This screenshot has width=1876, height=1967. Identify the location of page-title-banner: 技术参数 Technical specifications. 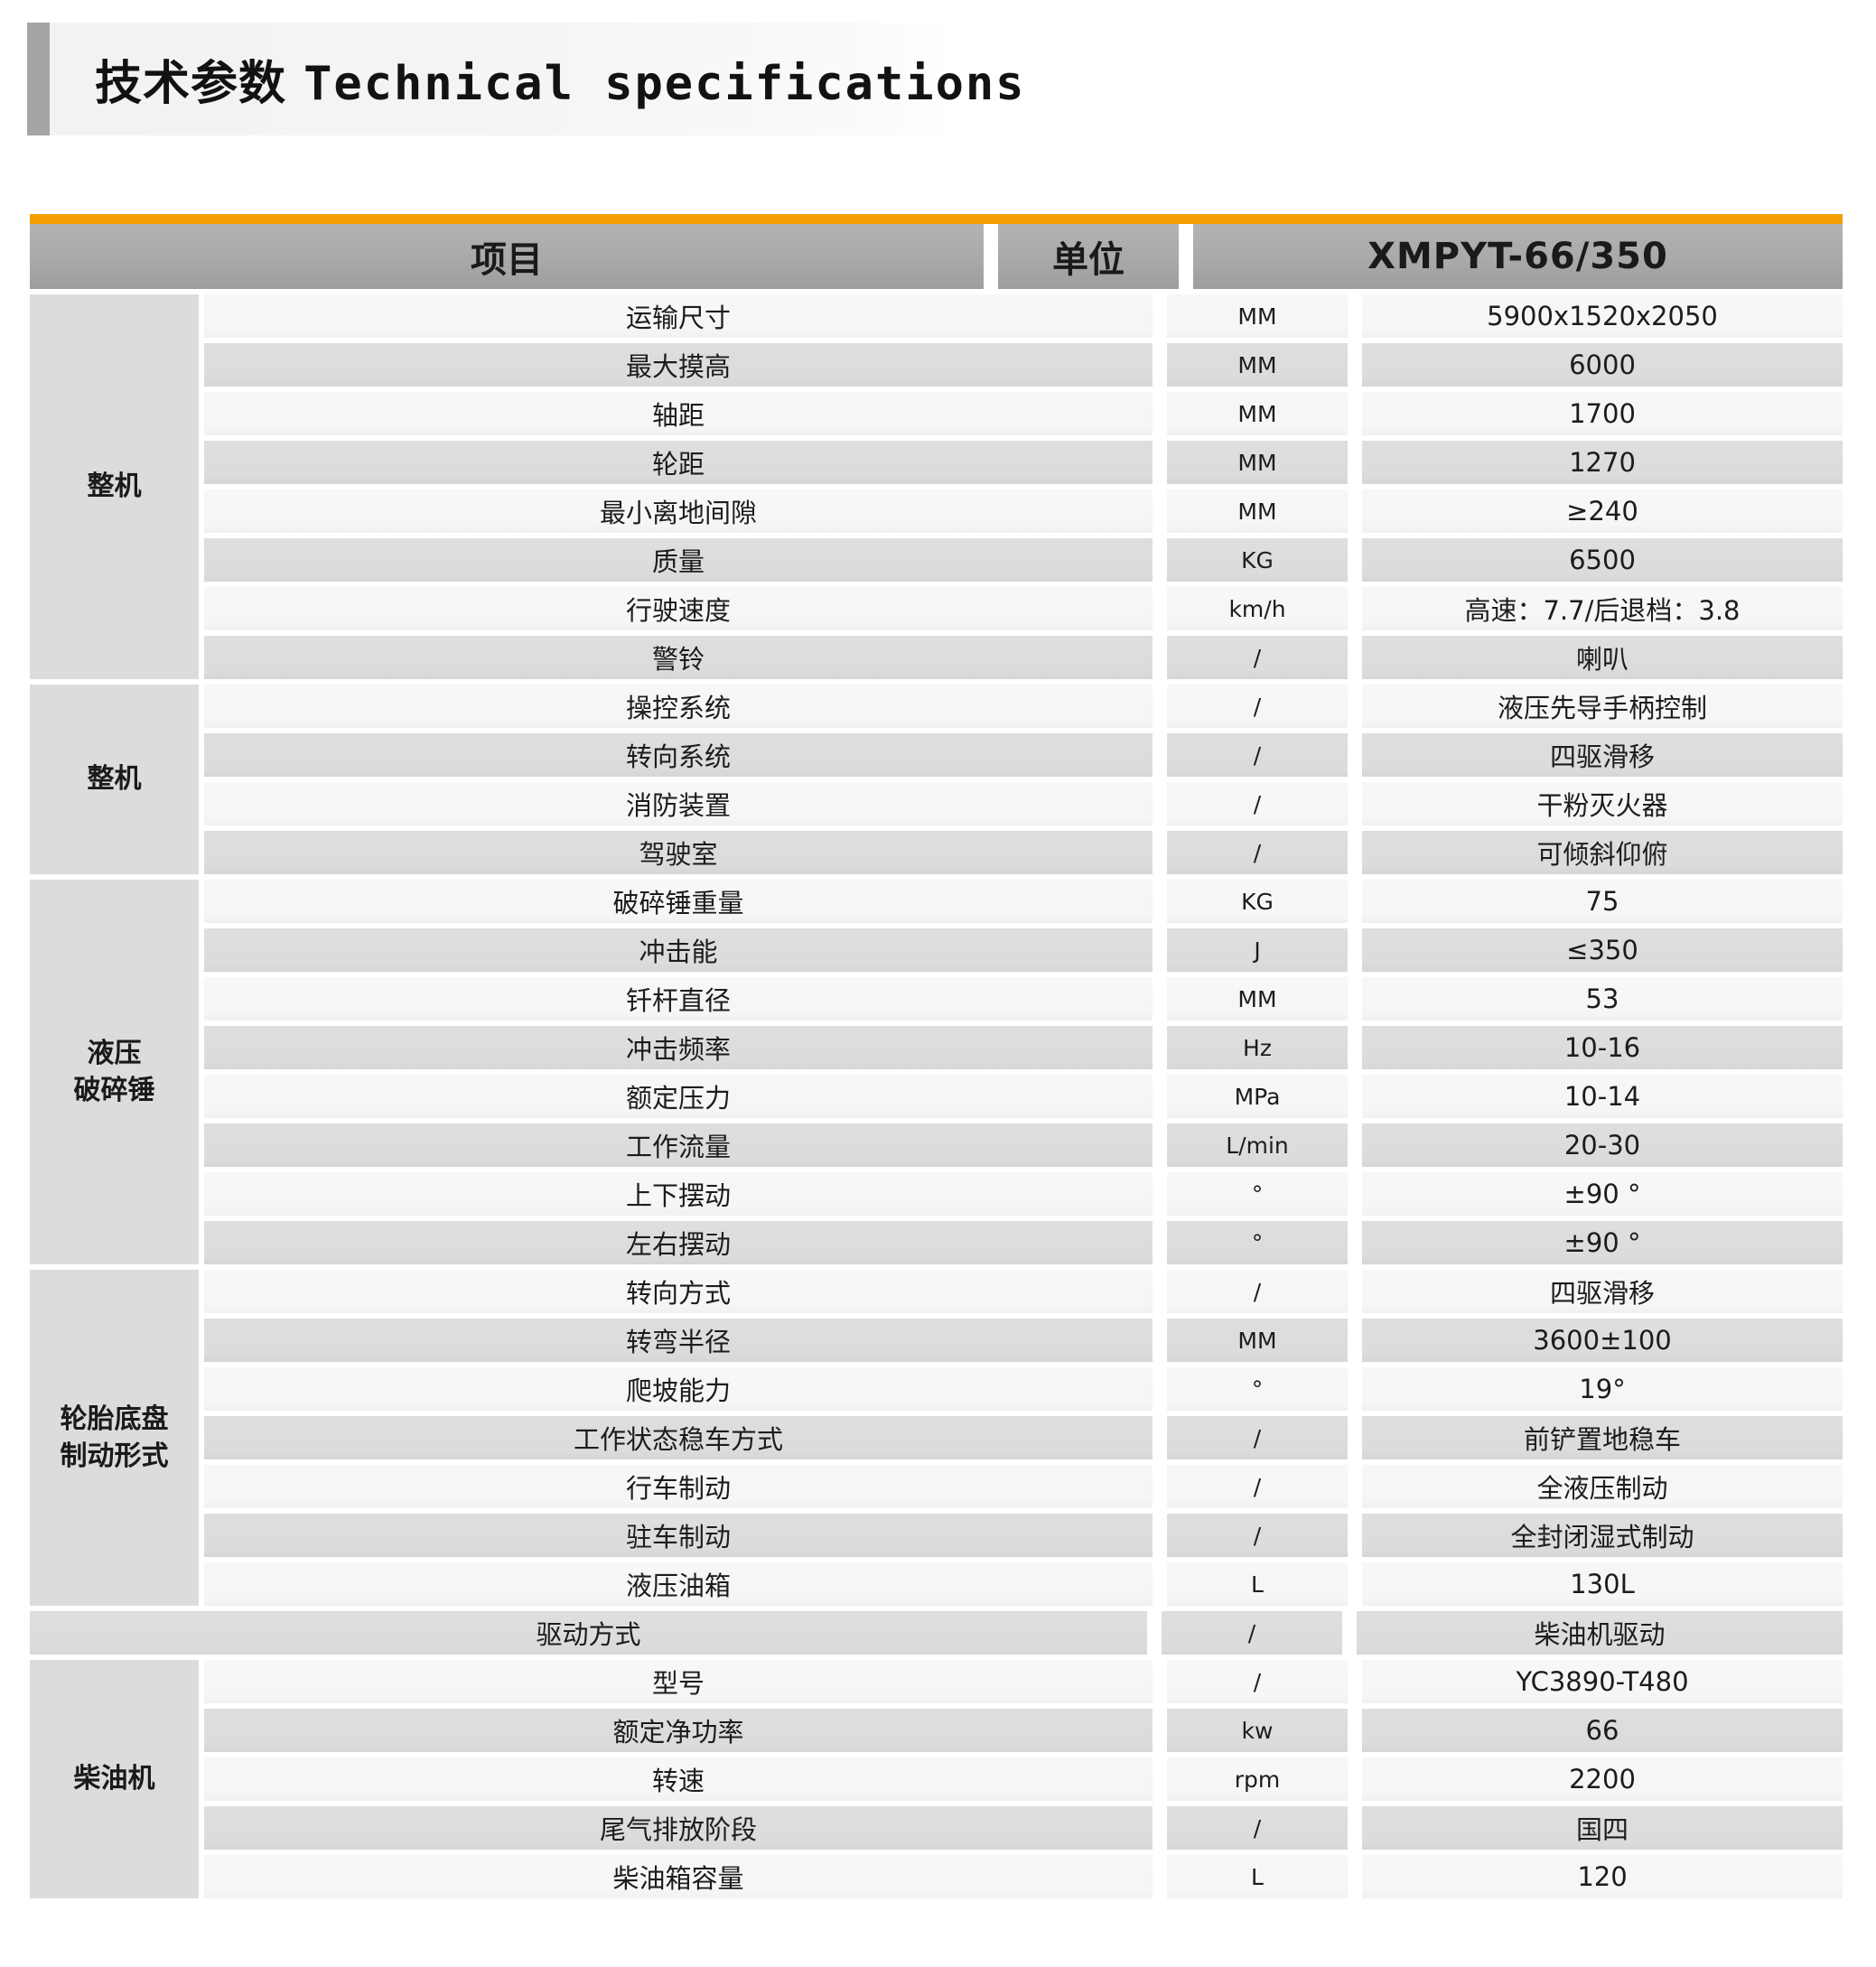
(525, 79).